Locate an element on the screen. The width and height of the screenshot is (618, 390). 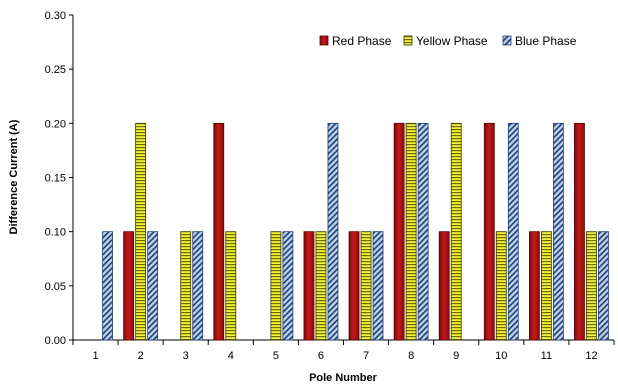
y-tick-label: 0.10 is located at coordinates (55, 233).